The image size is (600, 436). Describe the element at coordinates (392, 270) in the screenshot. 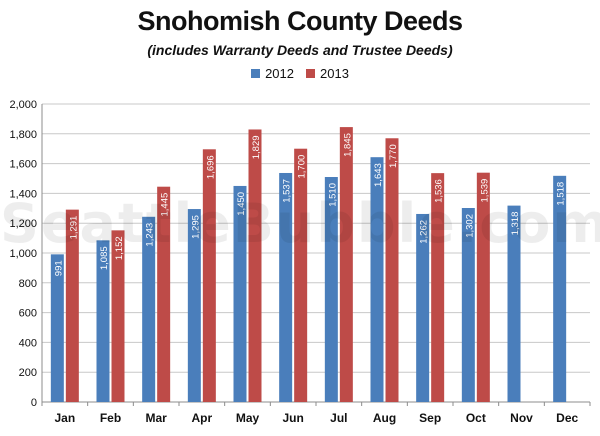

I see `bar-2013-aug` at that location.